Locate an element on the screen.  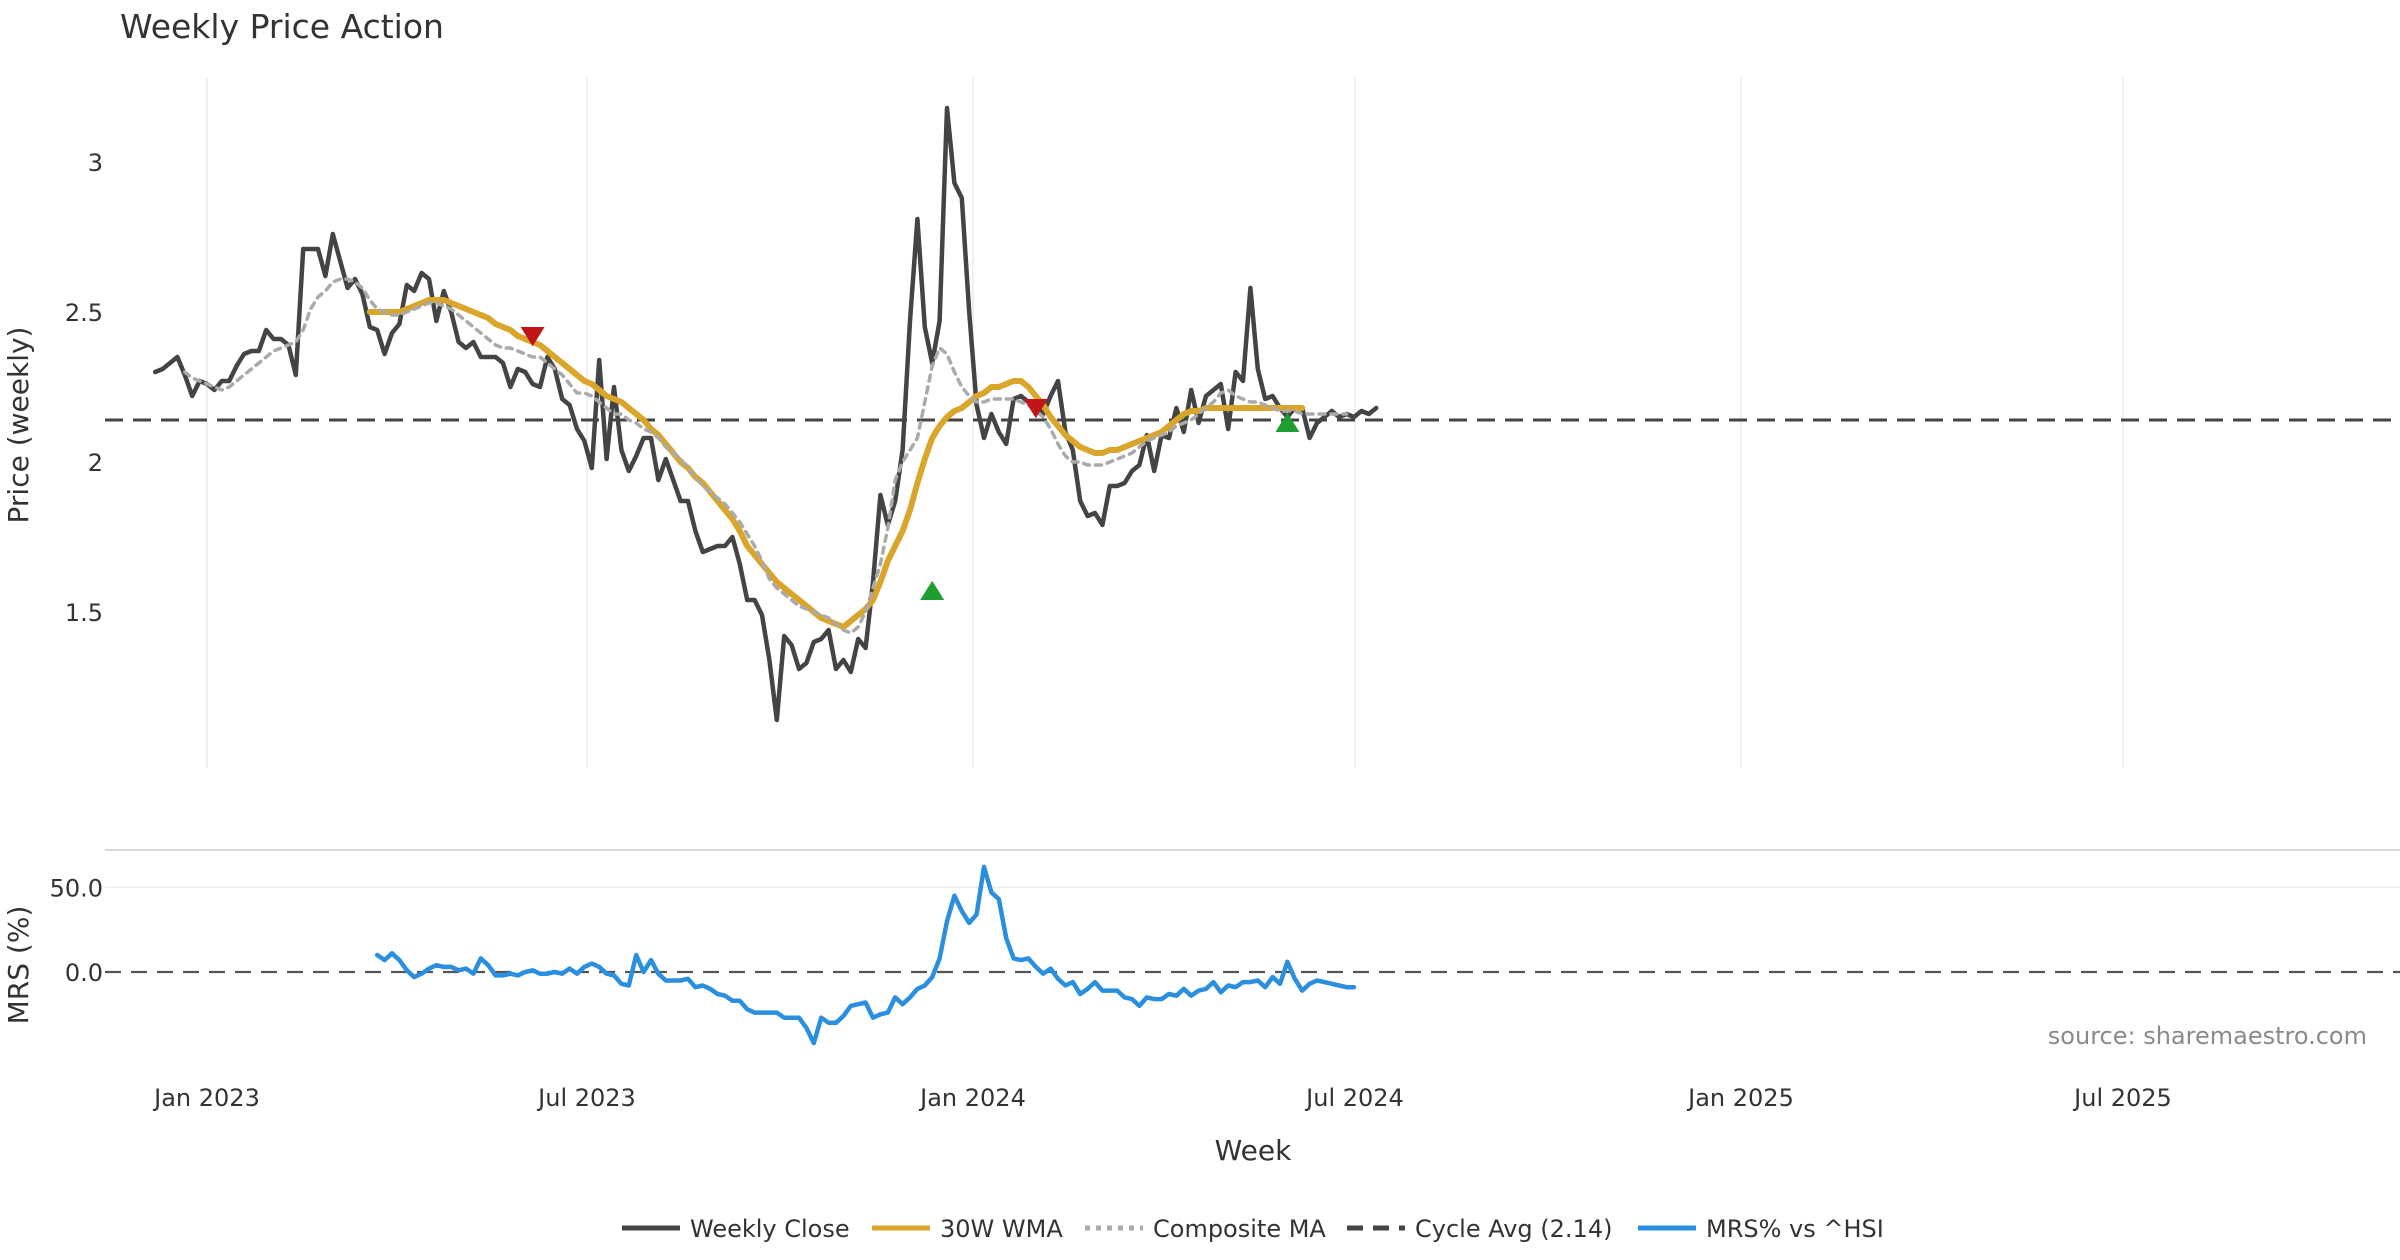
mrs-axis-title: MRS (%) is located at coordinates (18, 965).